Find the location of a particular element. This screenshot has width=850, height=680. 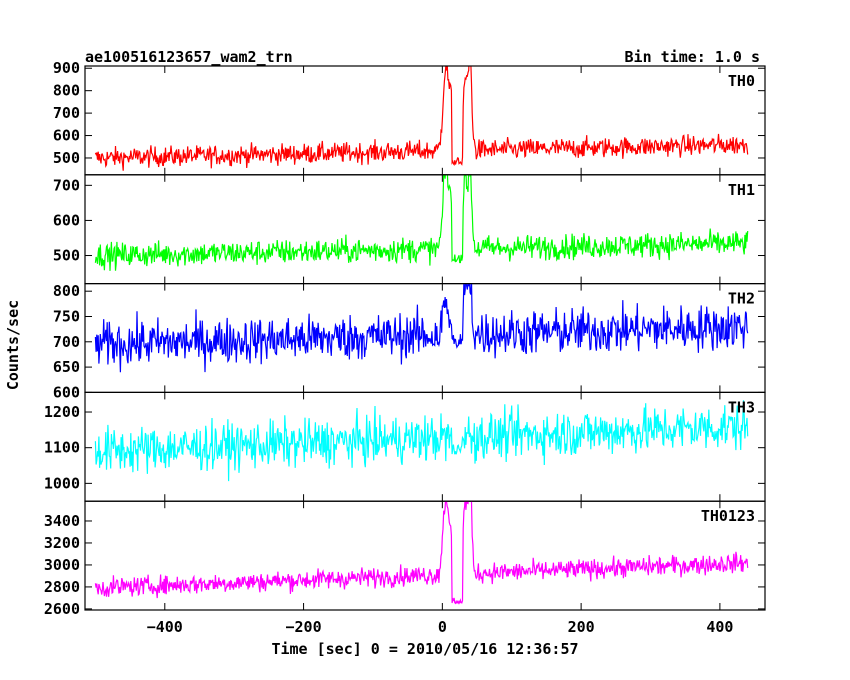

series-label-th0: TH0 is located at coordinates (741, 81).